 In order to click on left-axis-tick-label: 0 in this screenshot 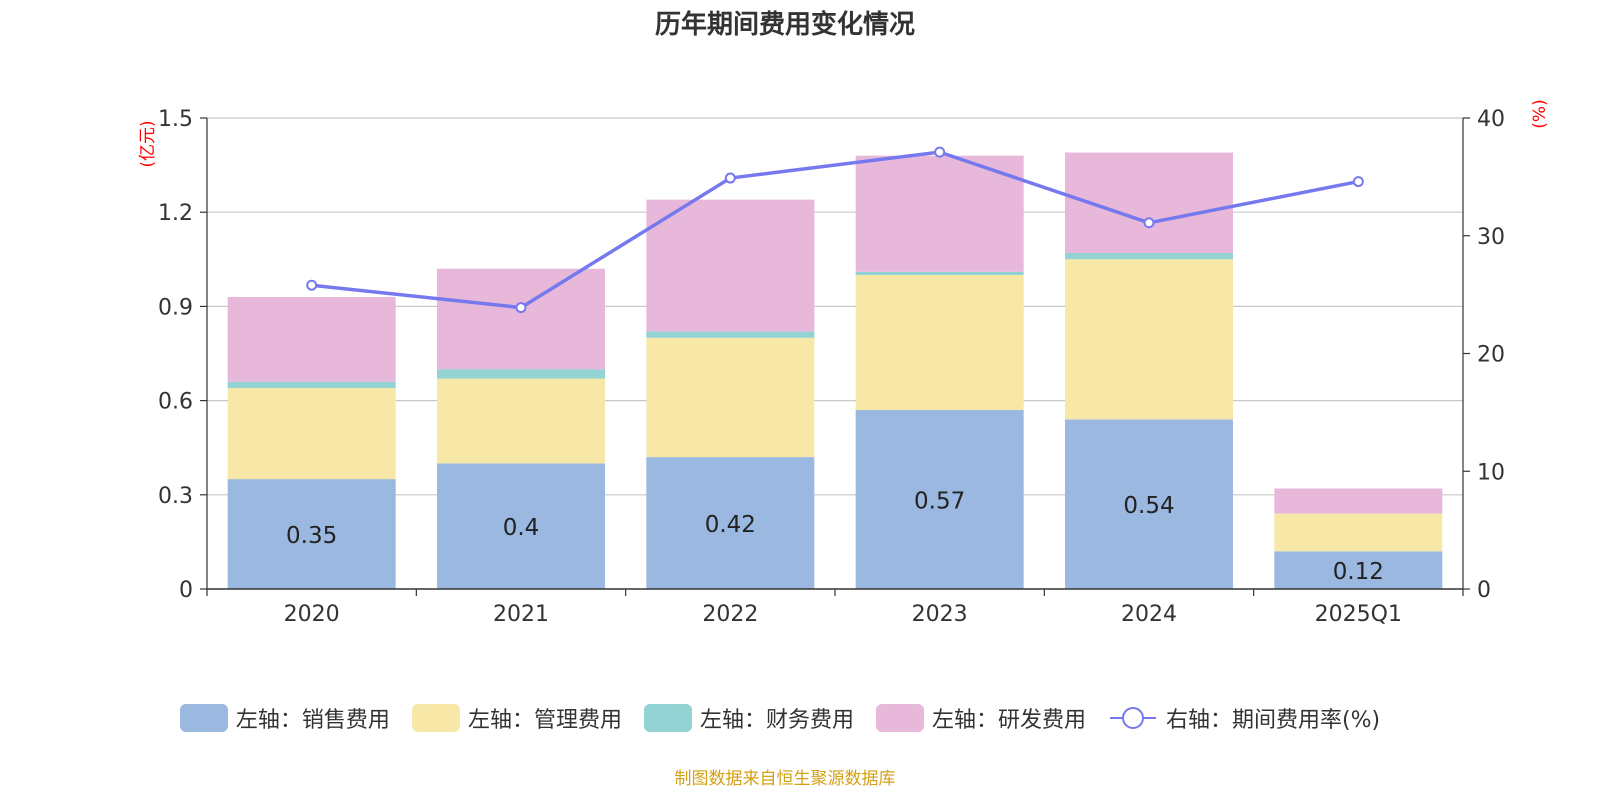, I will do `click(186, 590)`.